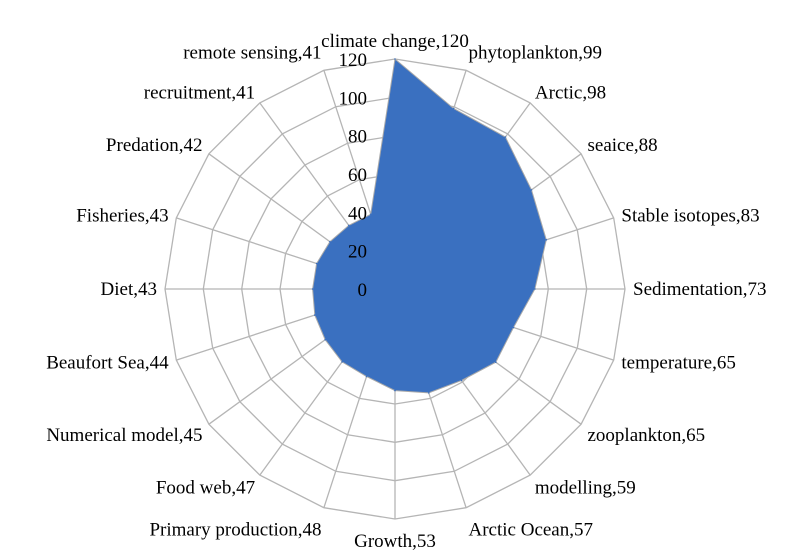 Image resolution: width=800 pixels, height=559 pixels. I want to click on category-label-1: phytoplankton,99, so click(536, 53).